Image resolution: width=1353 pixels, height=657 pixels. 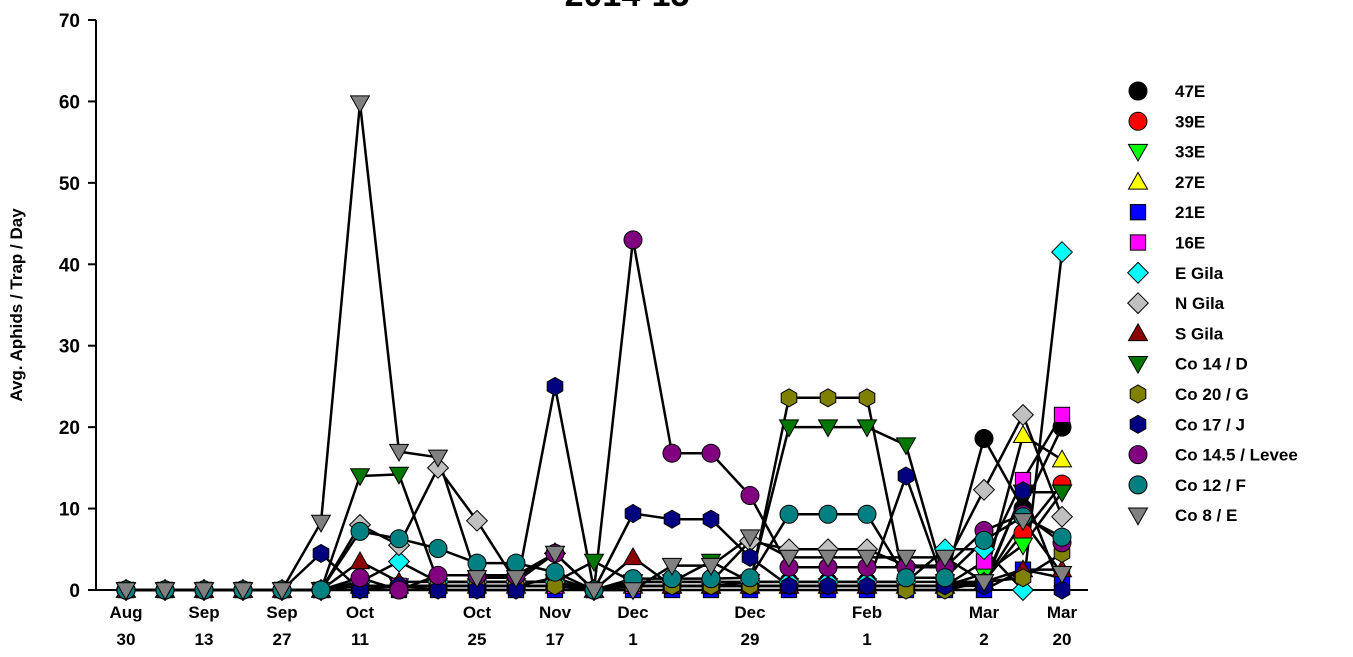 I want to click on legend-label: 39E, so click(x=1190, y=121).